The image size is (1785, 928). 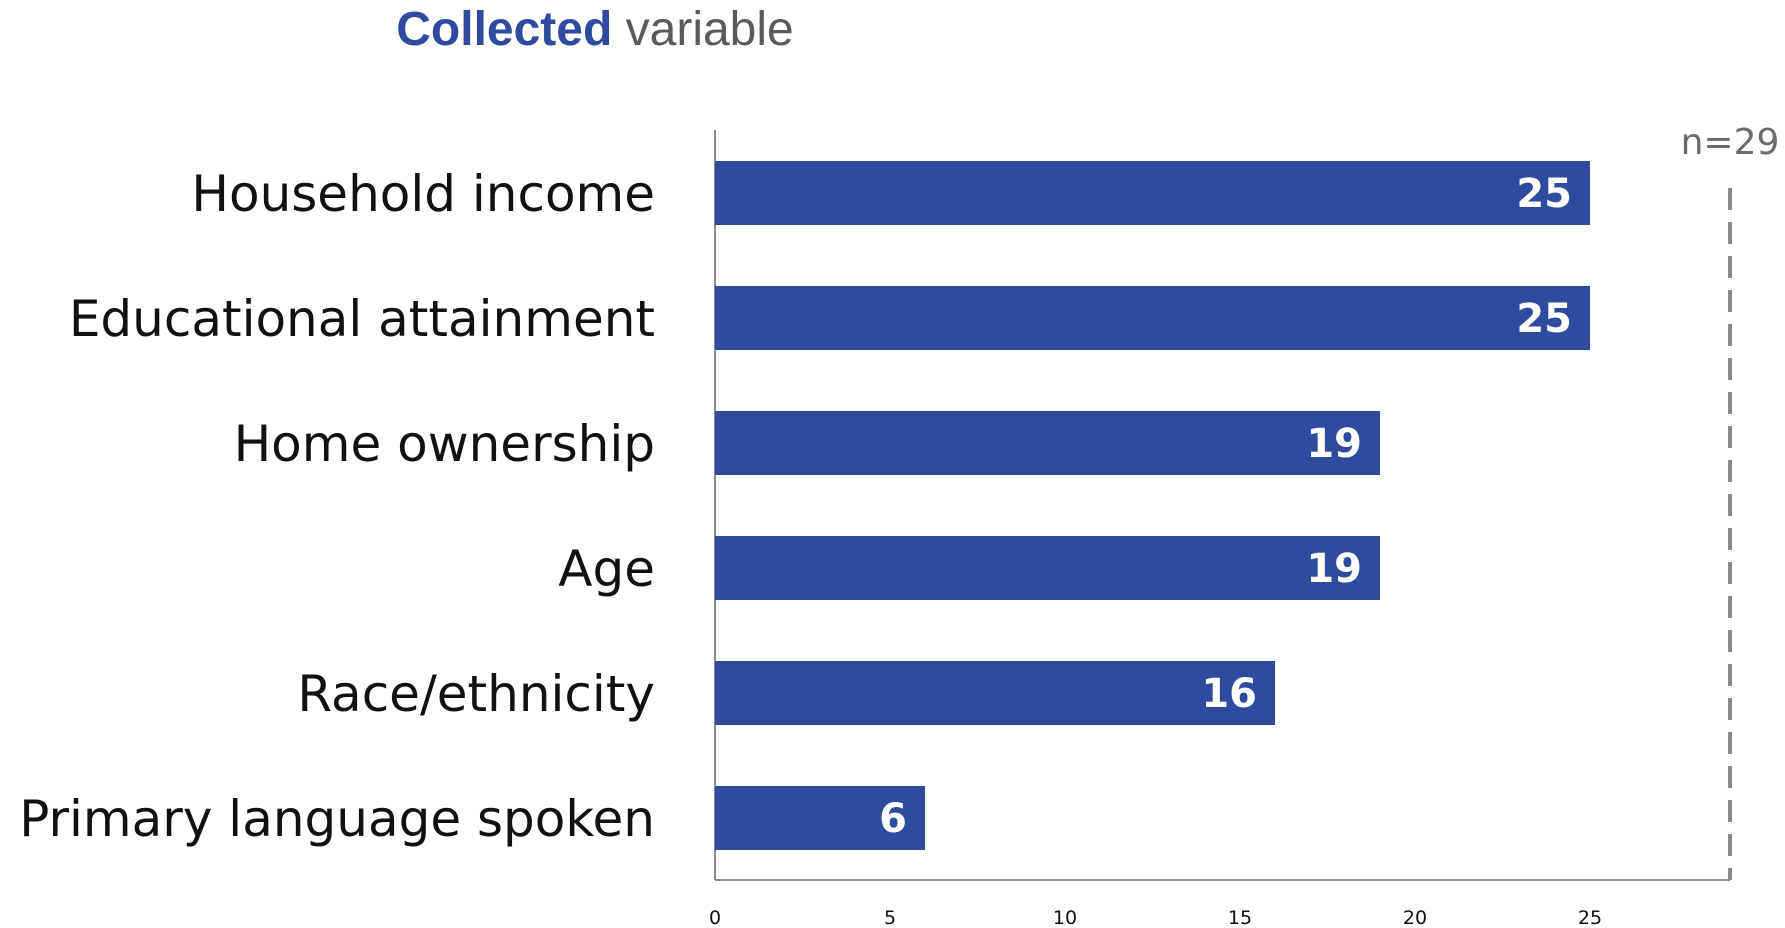 I want to click on chart-title-strong: Collected, so click(x=504, y=29).